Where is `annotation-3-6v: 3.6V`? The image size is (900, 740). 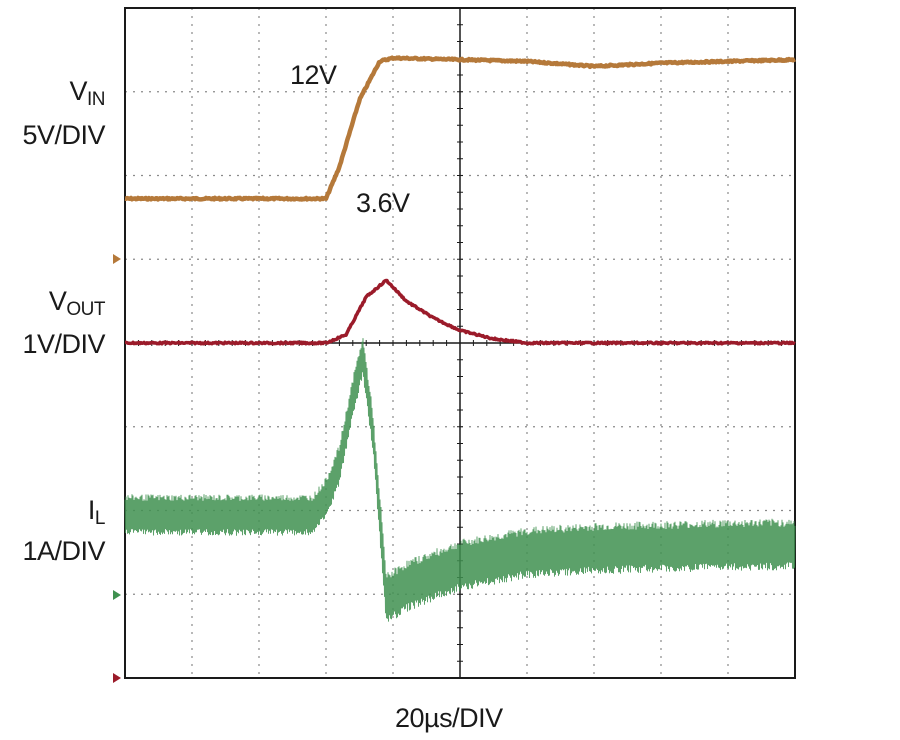
annotation-3-6v: 3.6V is located at coordinates (383, 203).